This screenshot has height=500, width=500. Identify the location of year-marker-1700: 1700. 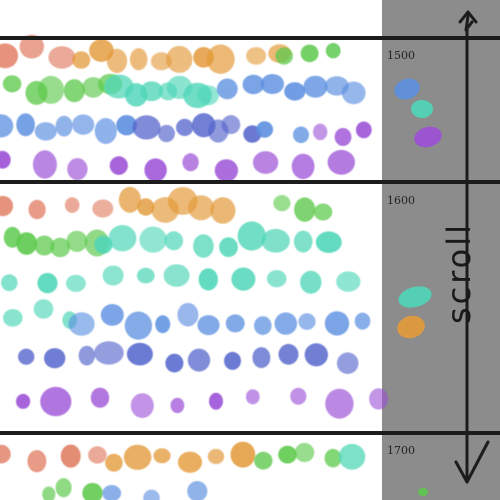
(401, 450).